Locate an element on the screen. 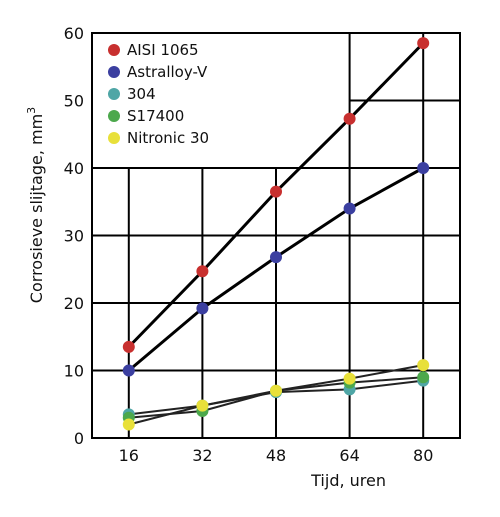 This screenshot has height=517, width=500. x-axis-label: Tijd, uren is located at coordinates (348, 480).